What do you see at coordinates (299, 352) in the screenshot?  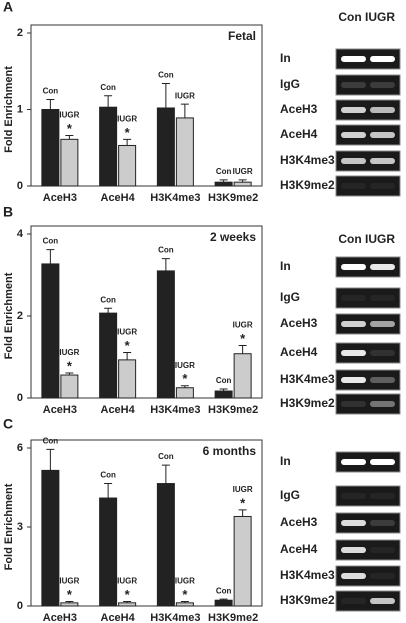 I see `gel-row-label: AceH4` at bounding box center [299, 352].